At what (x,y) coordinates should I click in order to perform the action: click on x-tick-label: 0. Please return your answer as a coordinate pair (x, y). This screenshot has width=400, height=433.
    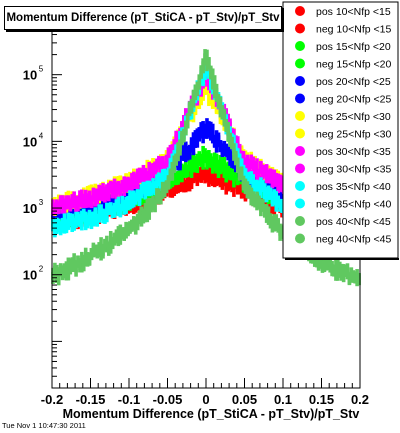
    Looking at the image, I should click on (205, 399).